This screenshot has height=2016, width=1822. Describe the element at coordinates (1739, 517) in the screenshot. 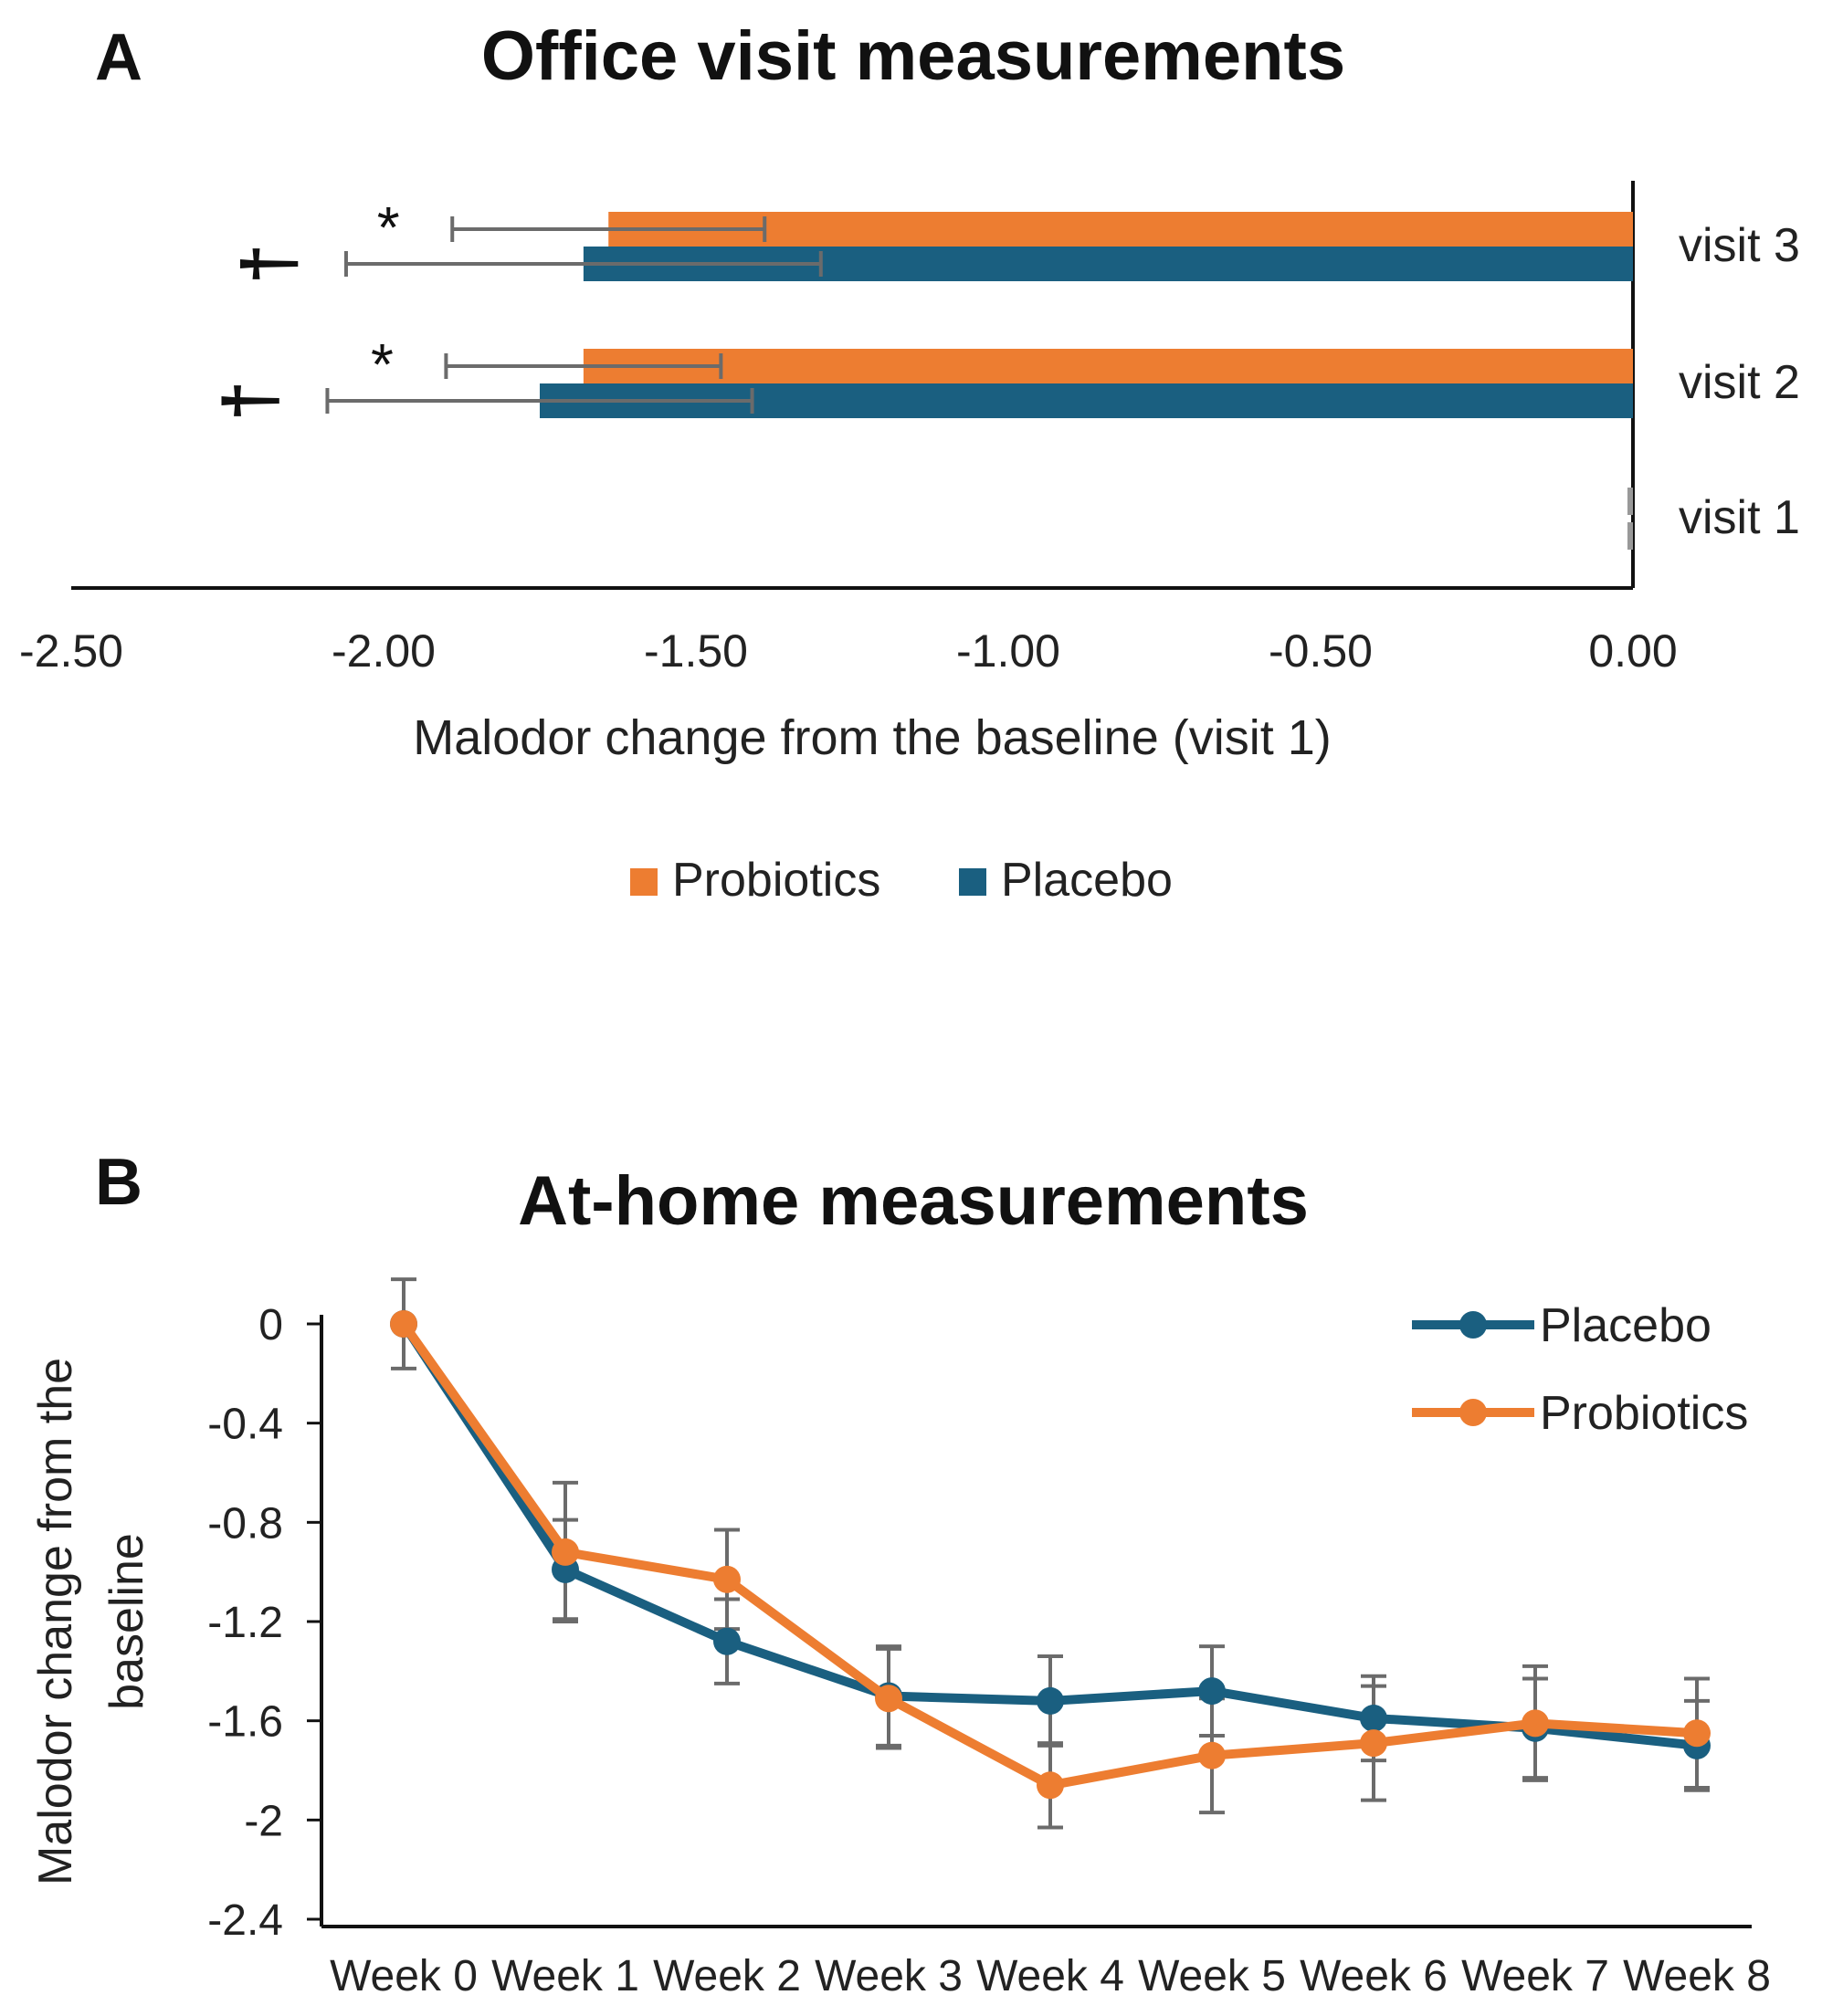

I see `category-label: visit 1` at that location.